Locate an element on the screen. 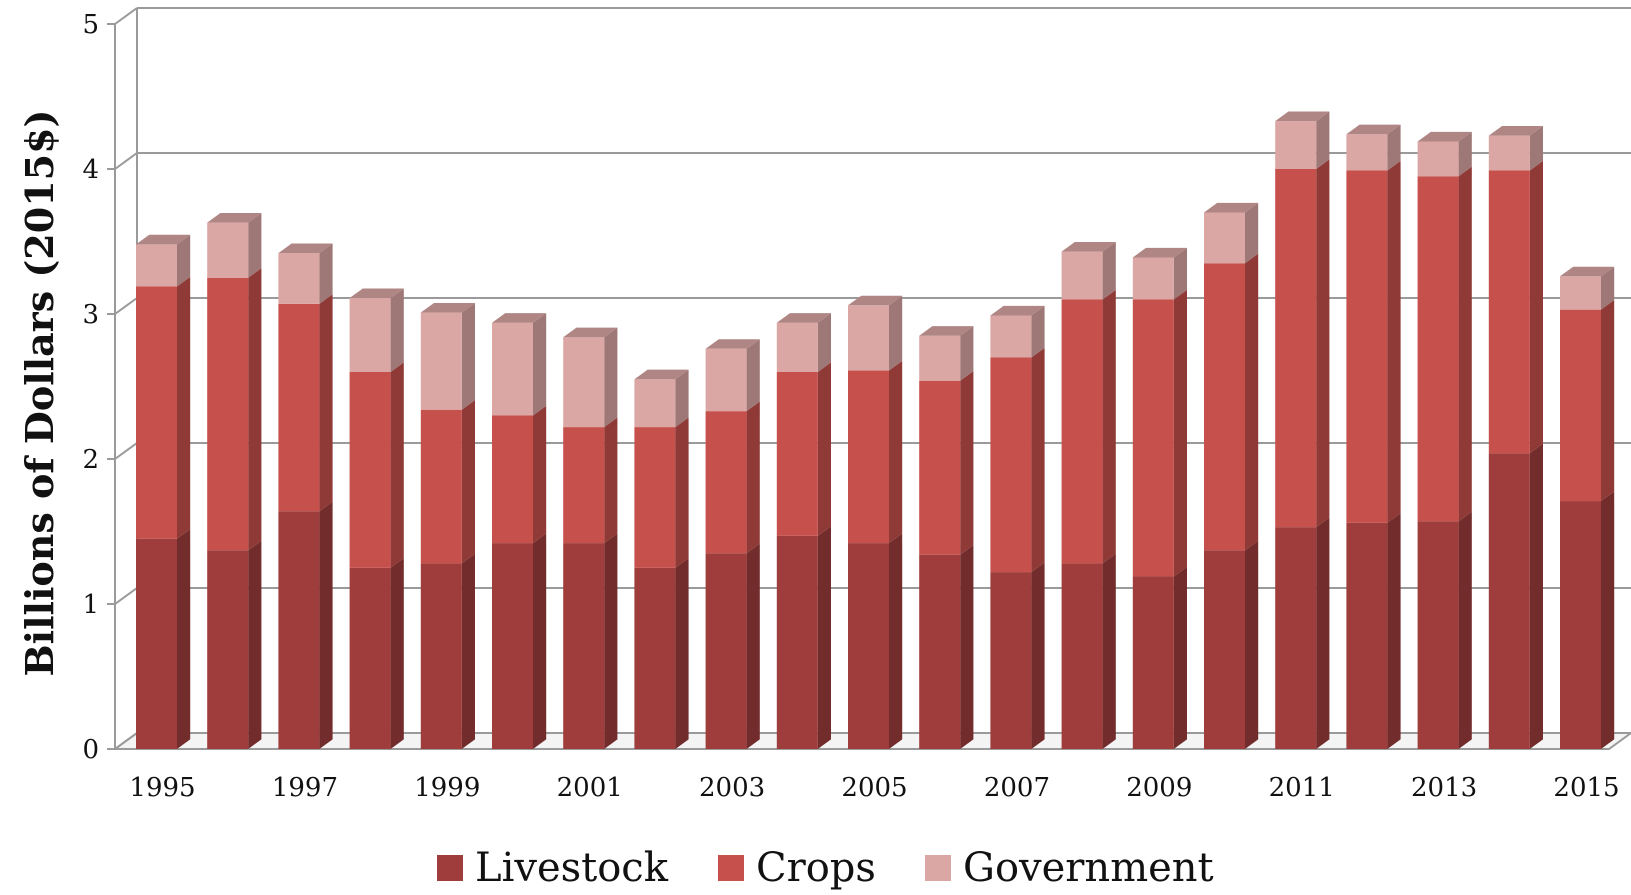 The width and height of the screenshot is (1631, 895). bar-2008 is located at coordinates (1088, 495).